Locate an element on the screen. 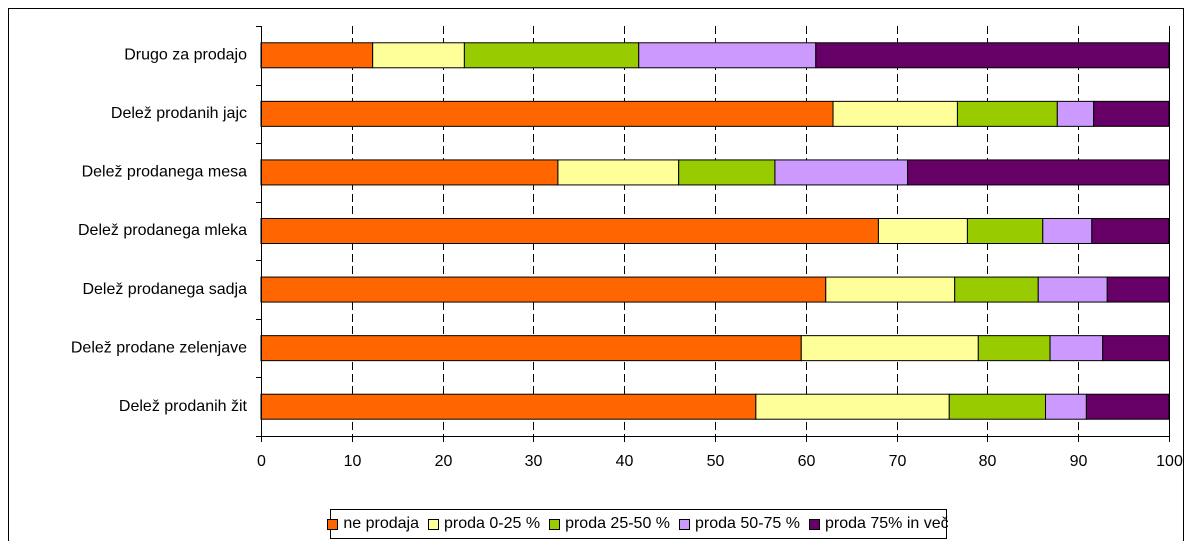 This screenshot has height=541, width=1192. x-tick-label: 100 is located at coordinates (1169, 461).